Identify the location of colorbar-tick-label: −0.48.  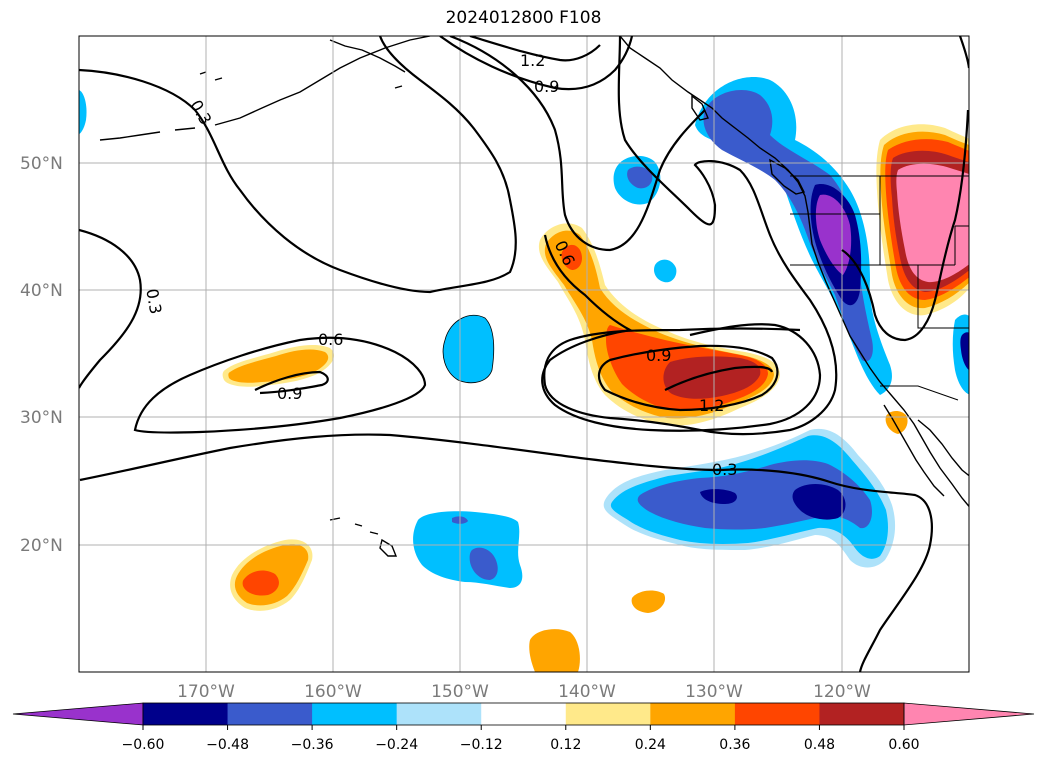
(227, 745).